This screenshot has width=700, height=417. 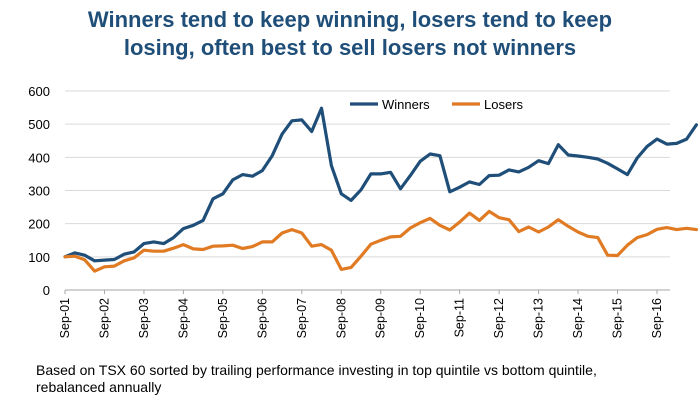 I want to click on x-tick-label: Sep-02, so click(x=104, y=318).